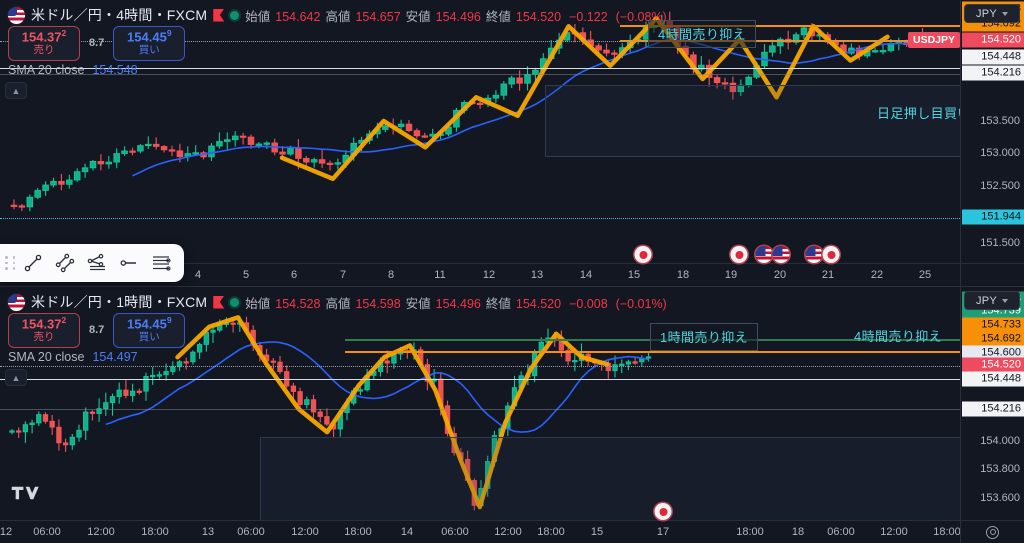 This screenshot has width=1024, height=543. I want to click on buy-price-frac-4h: 9, so click(169, 33).